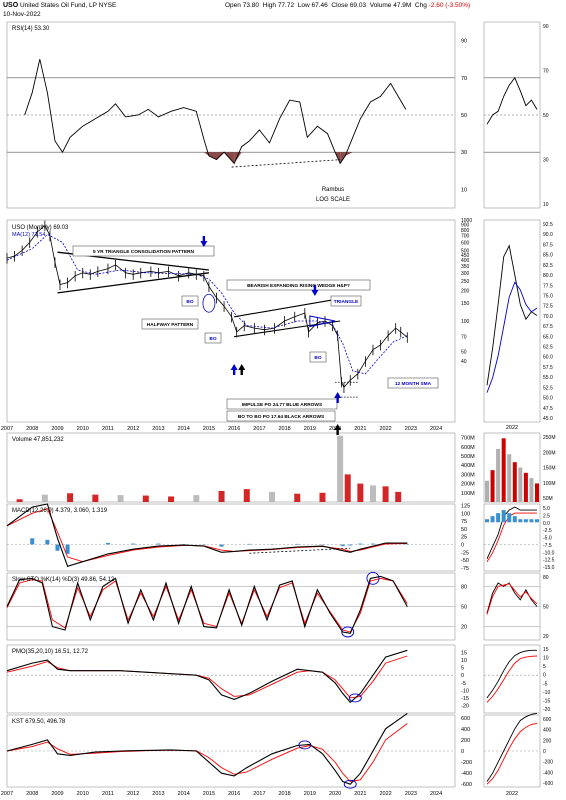  What do you see at coordinates (465, 243) in the screenshot?
I see `price-tick: 600` at bounding box center [465, 243].